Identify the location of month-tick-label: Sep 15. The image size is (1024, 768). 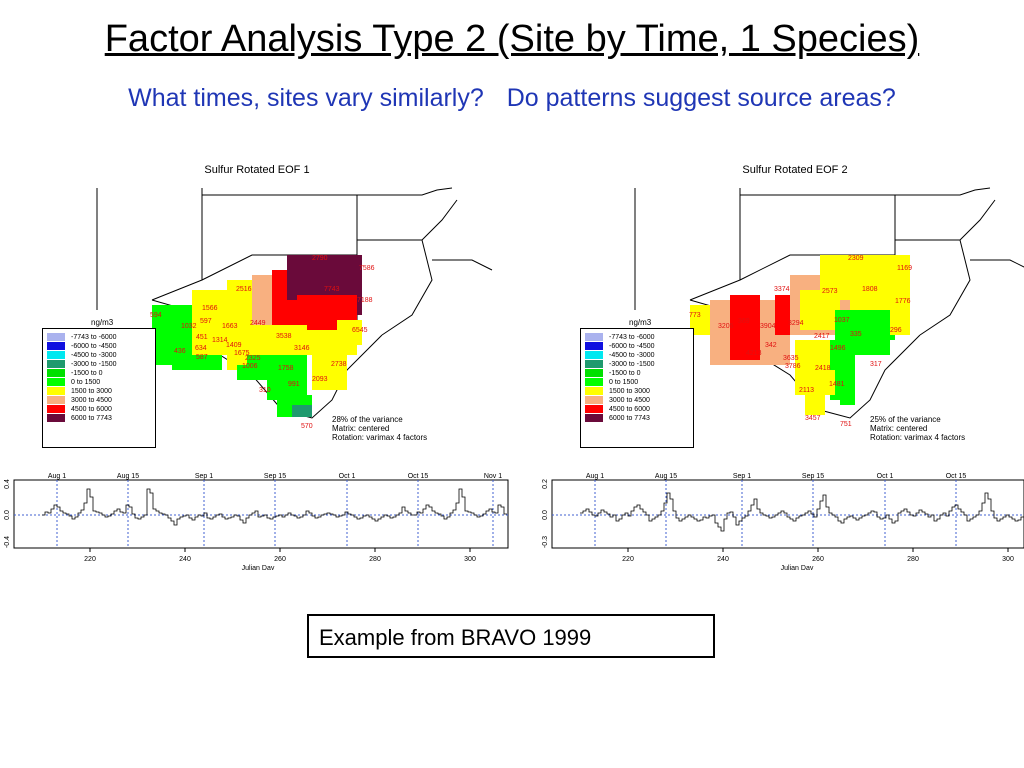
(813, 476).